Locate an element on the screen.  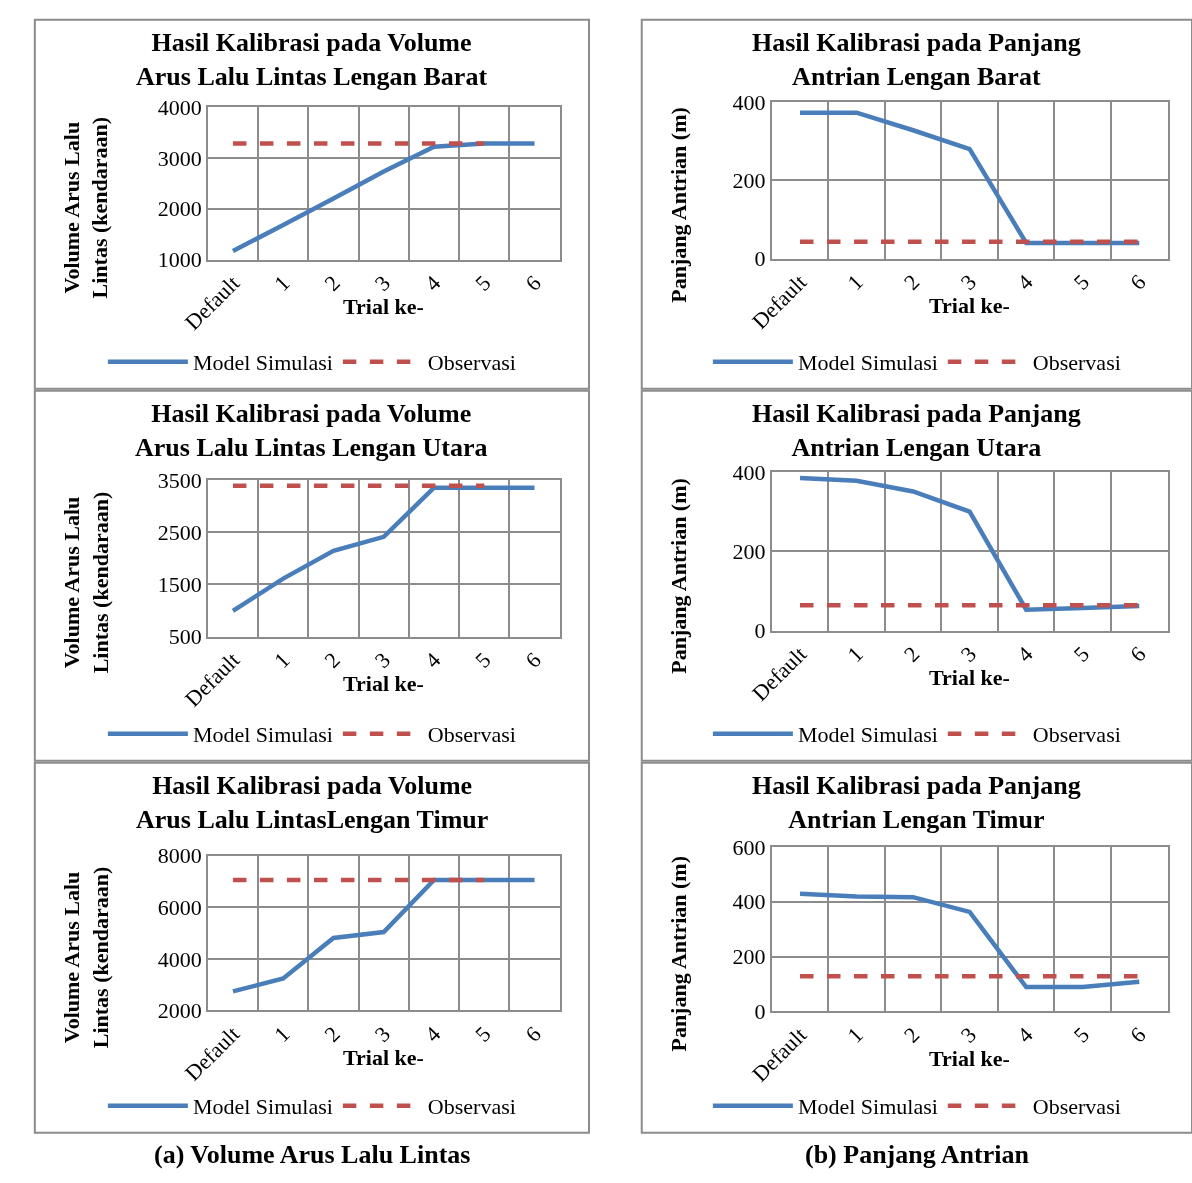
y-tick-label: 2500 is located at coordinates (179, 532).